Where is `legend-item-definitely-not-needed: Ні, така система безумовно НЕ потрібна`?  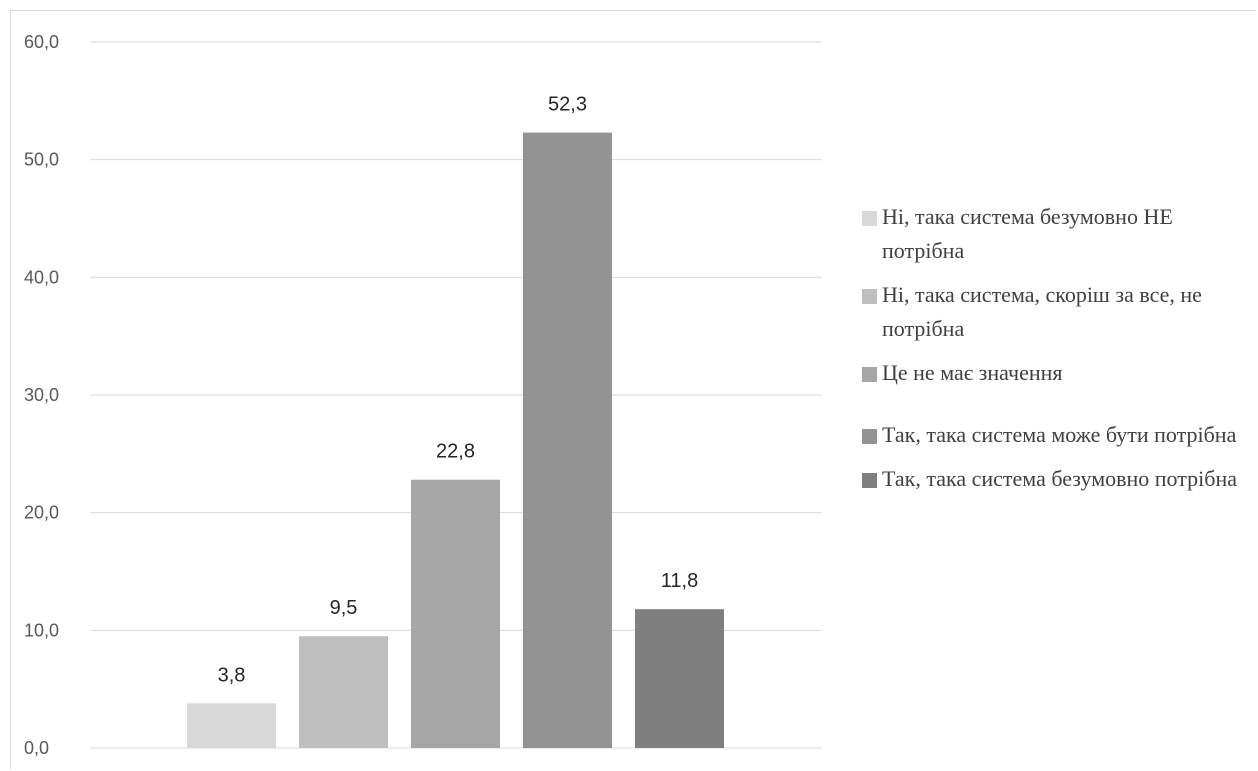 legend-item-definitely-not-needed: Ні, така система безумовно НЕ потрібна is located at coordinates (1055, 234).